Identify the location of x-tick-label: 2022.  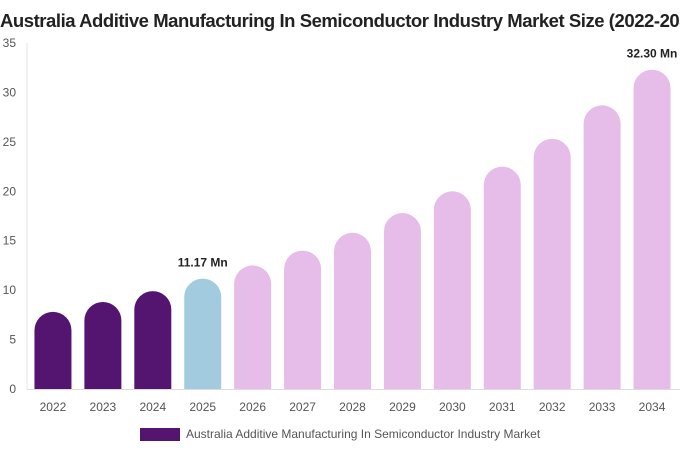
(53, 407).